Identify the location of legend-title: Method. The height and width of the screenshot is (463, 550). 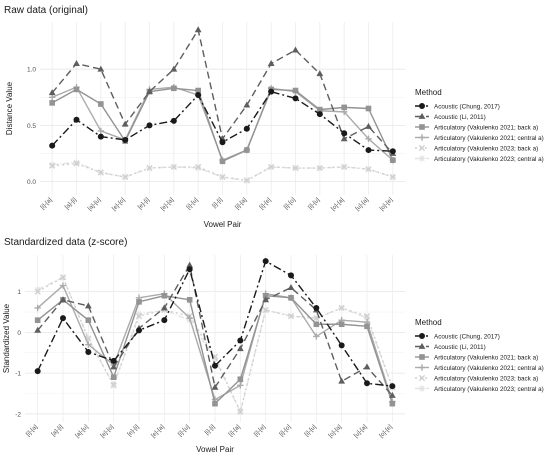
(428, 92).